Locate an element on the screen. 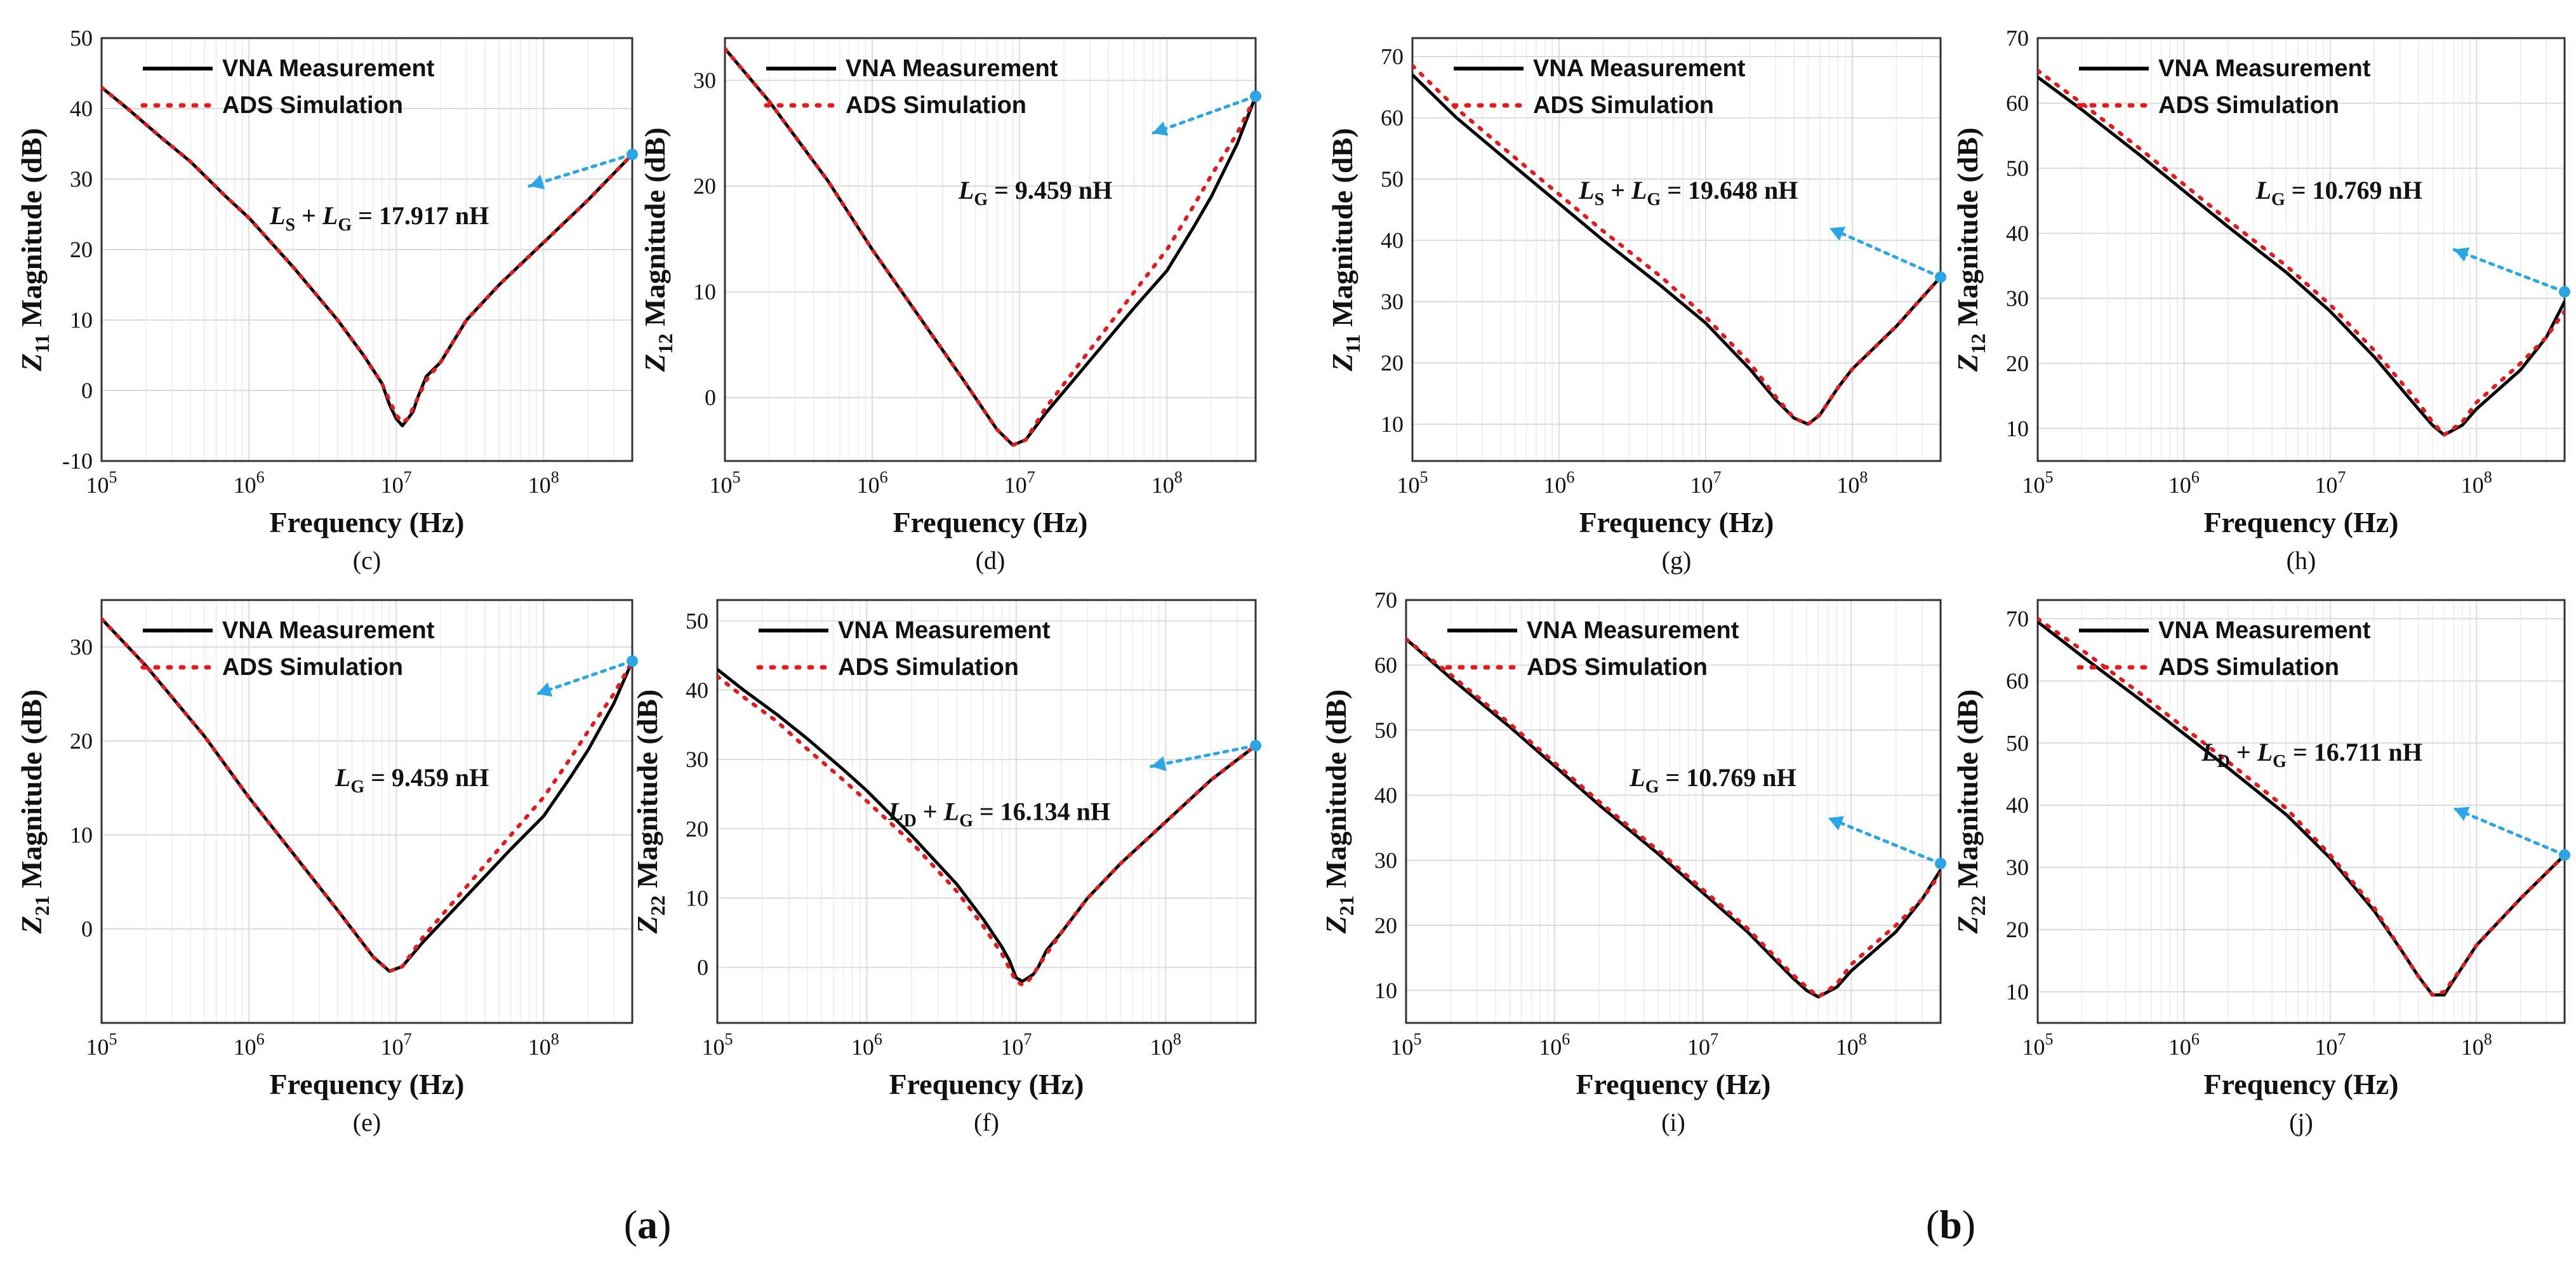 The width and height of the screenshot is (2576, 1268). series-line-ads-simulation is located at coordinates (1673, 818).